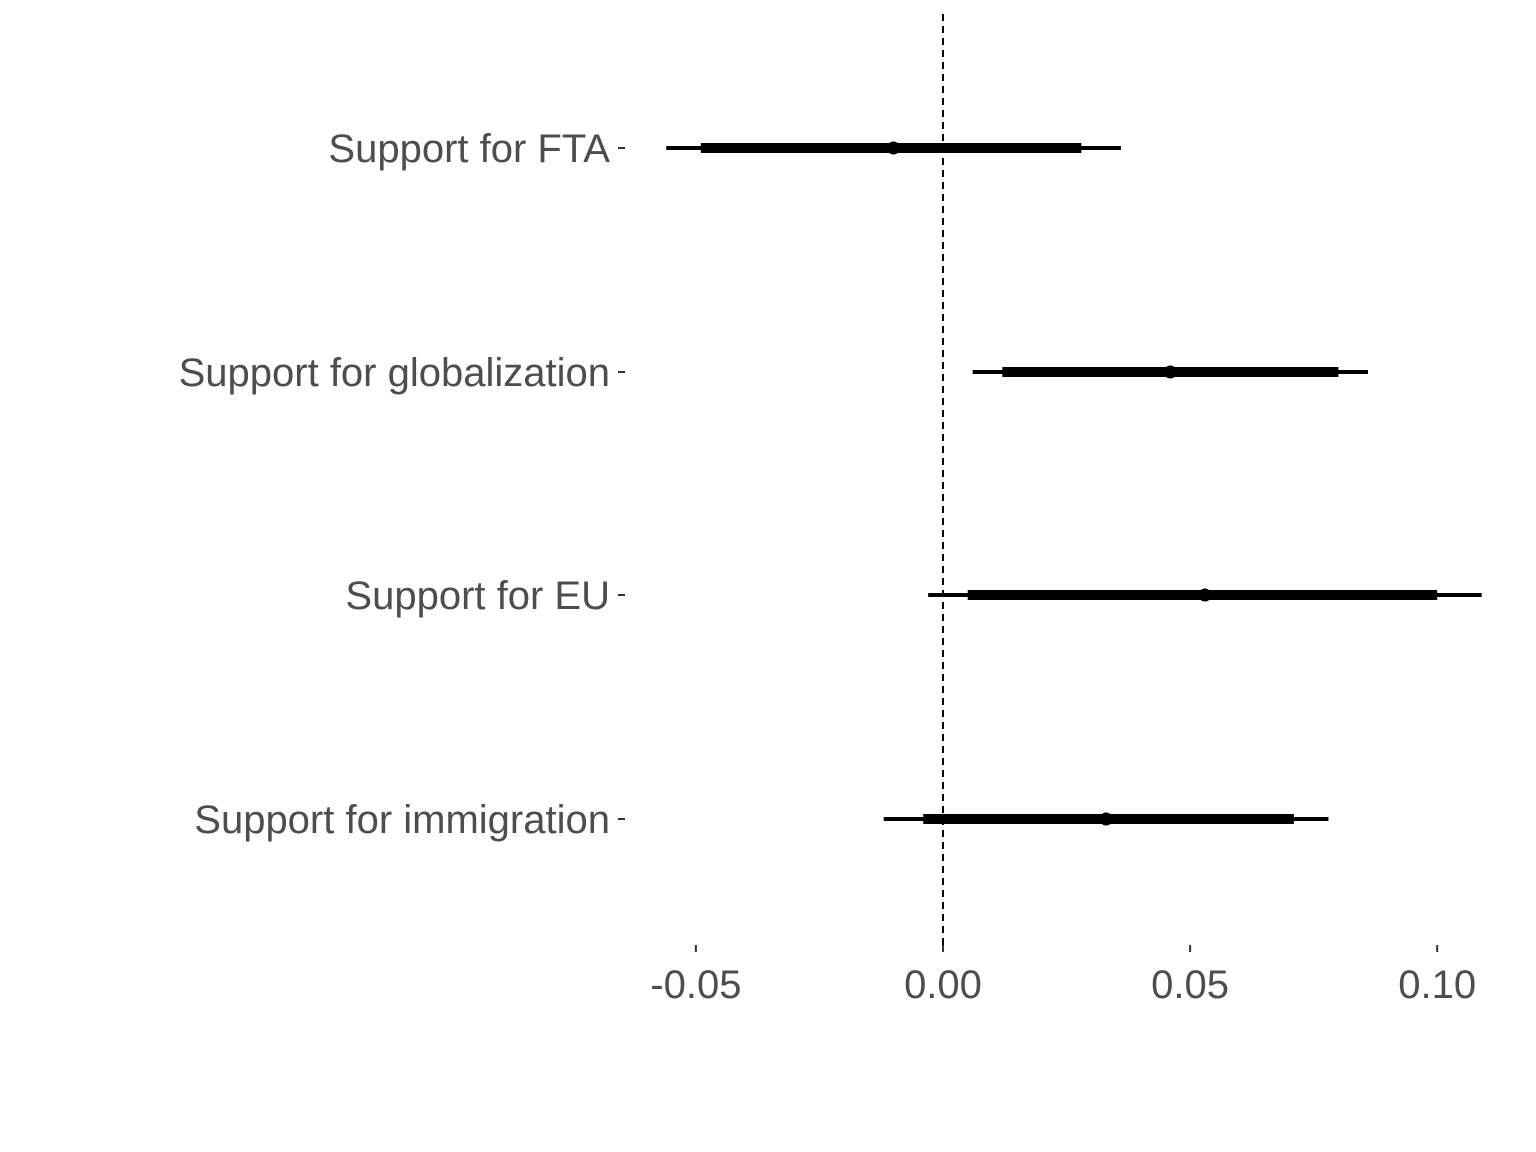  What do you see at coordinates (1190, 985) in the screenshot?
I see `x-tick-label-2: 0.05` at bounding box center [1190, 985].